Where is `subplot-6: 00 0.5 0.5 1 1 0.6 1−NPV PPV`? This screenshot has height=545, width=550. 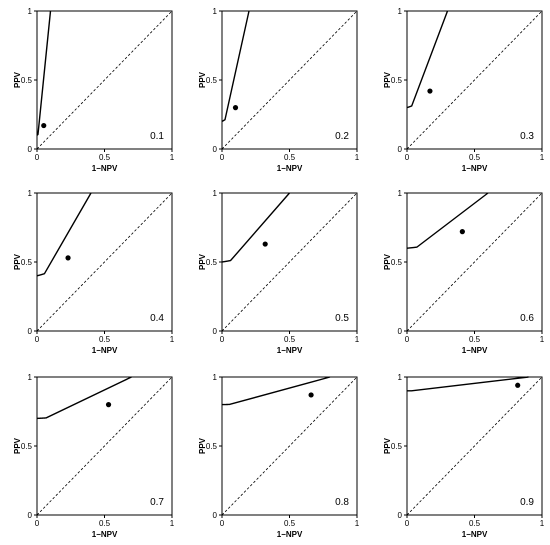 subplot-6: 00 0.5 0.5 1 1 0.6 1−NPV PPV is located at coordinates (464, 272).